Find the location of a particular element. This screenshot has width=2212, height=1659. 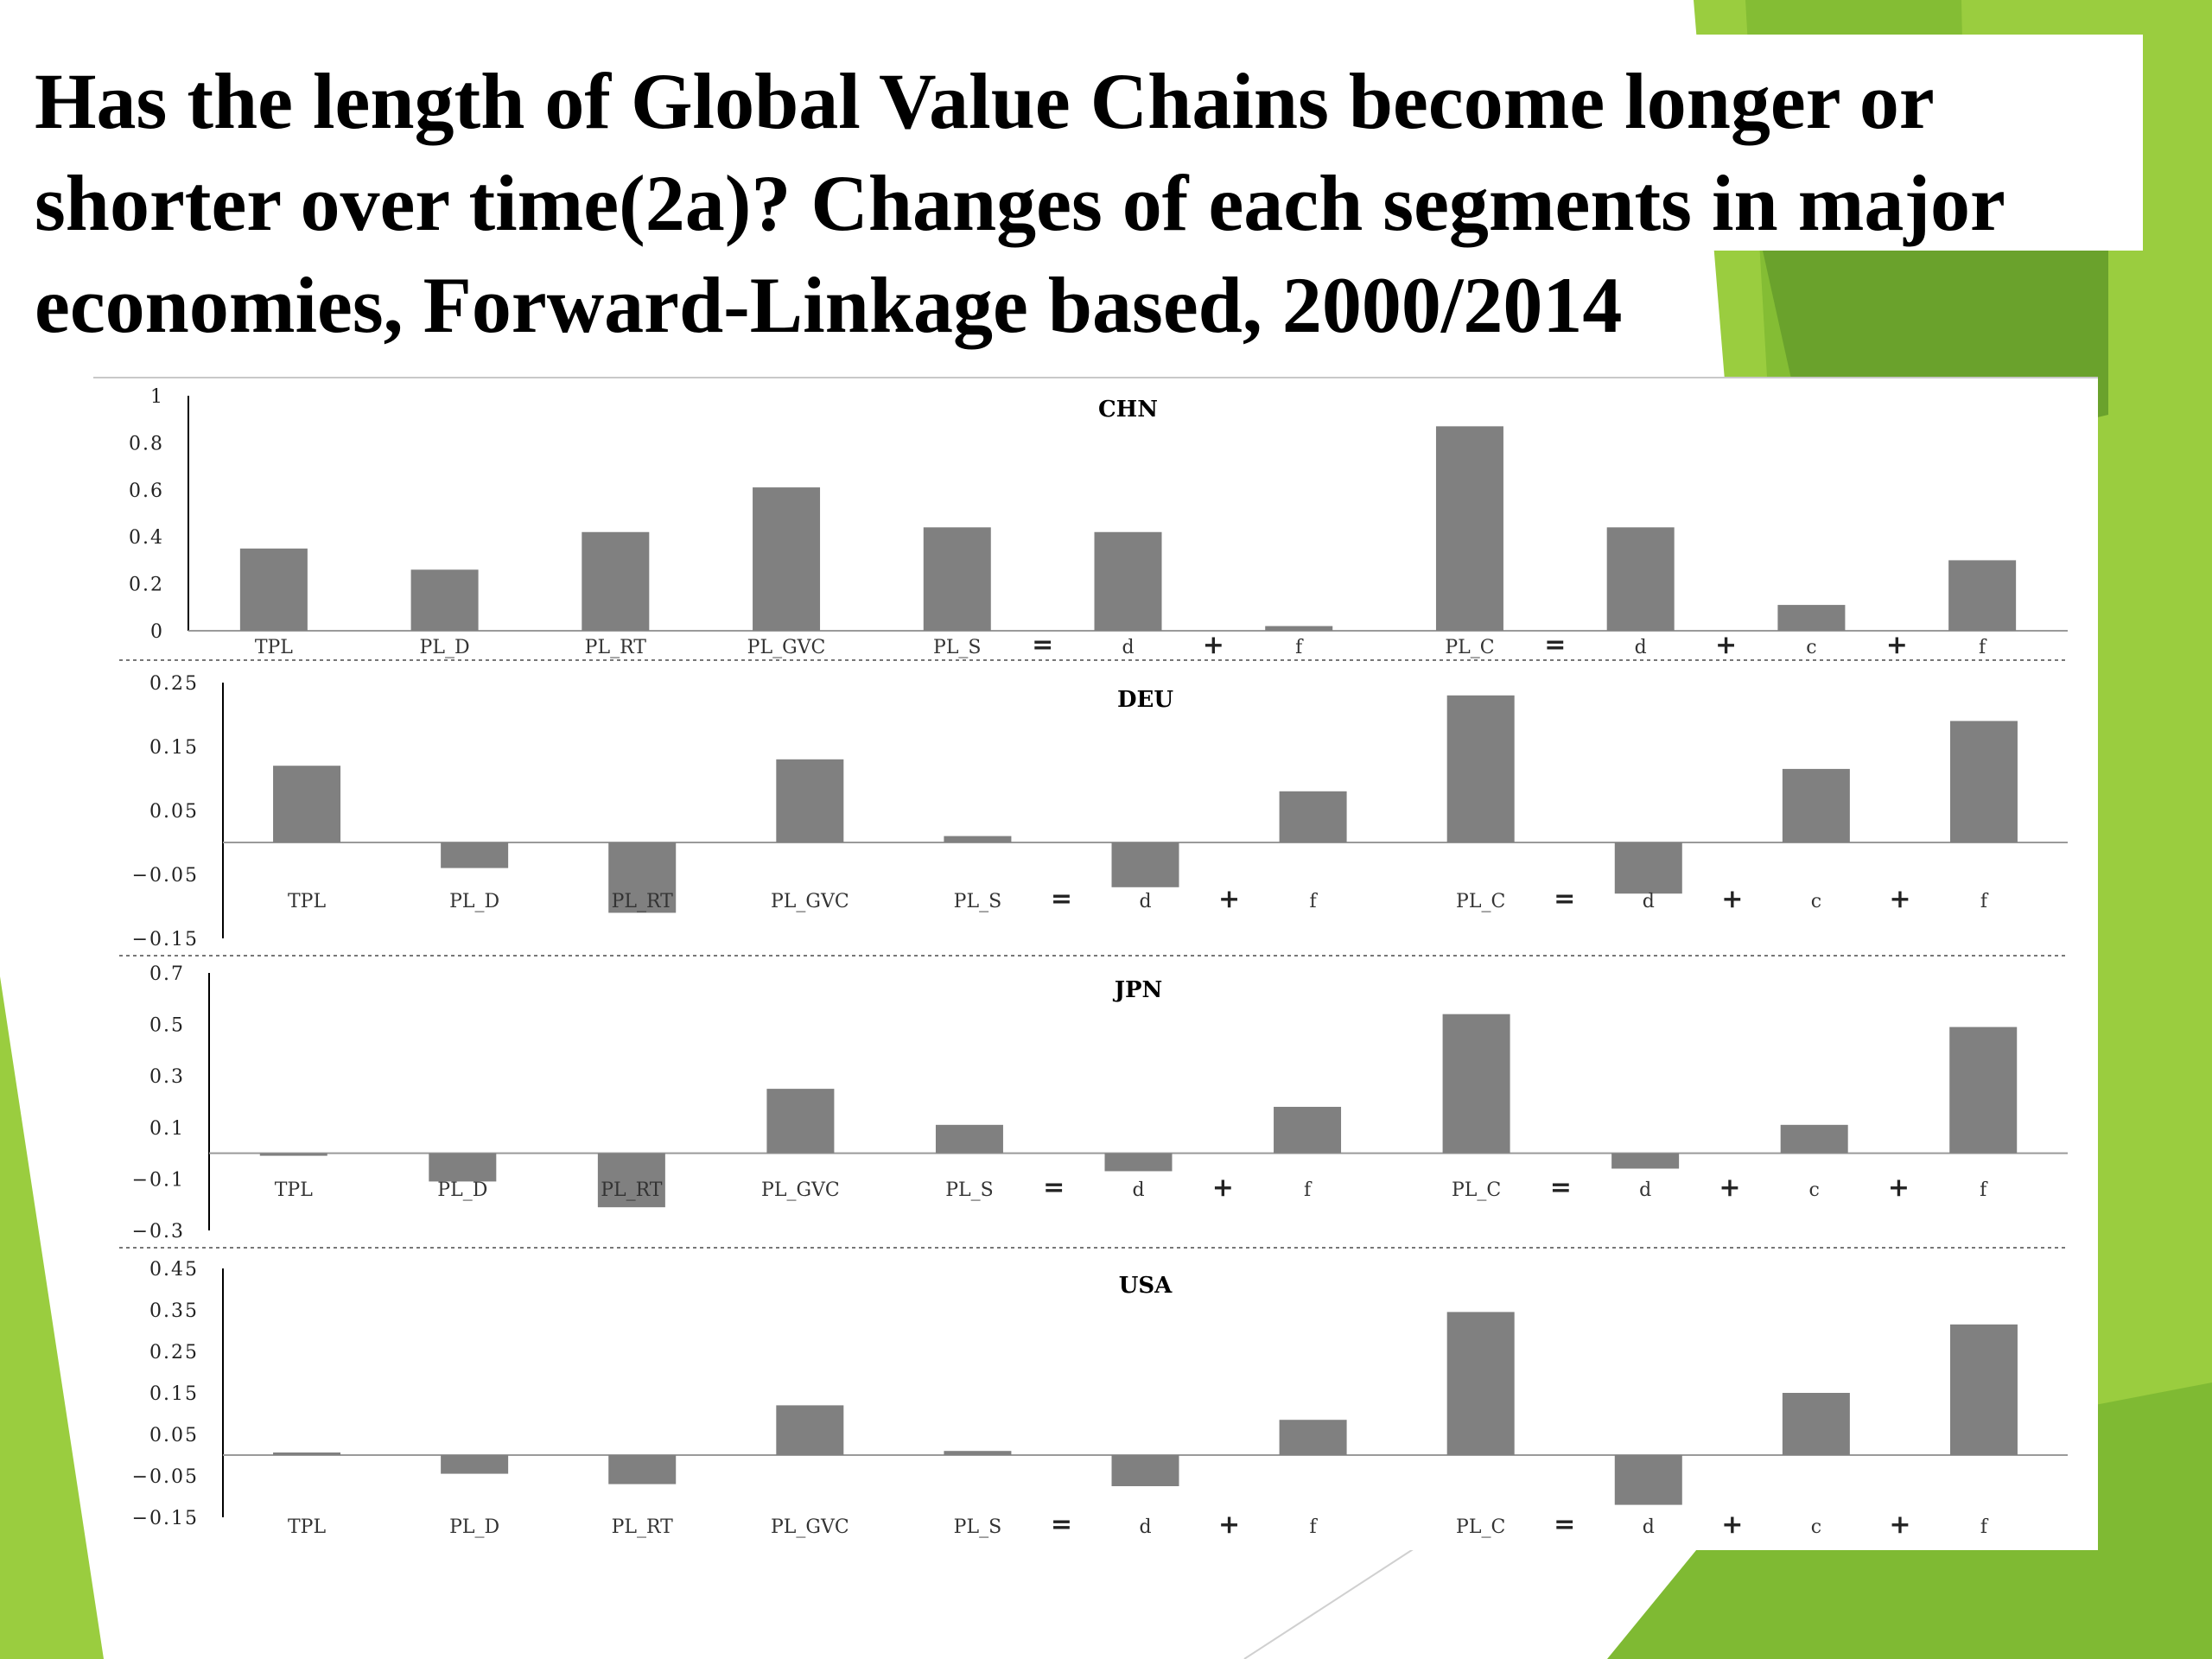

y-tick-label: 0.45 is located at coordinates (174, 1270).